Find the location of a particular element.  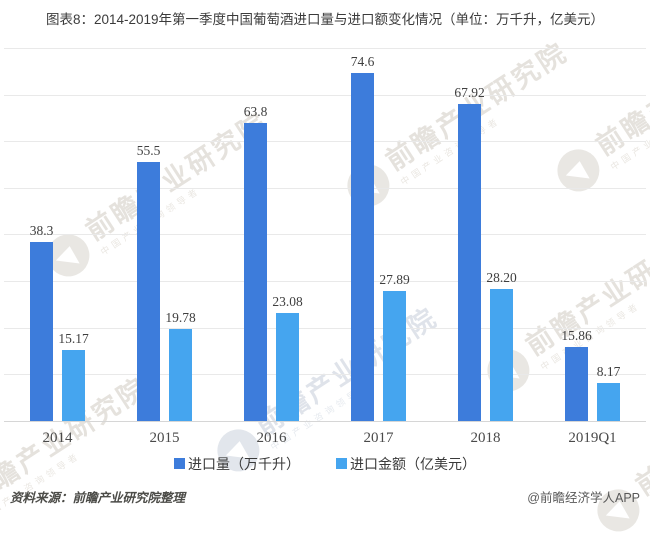

x-axis-label-2015: 2015 is located at coordinates (164, 437).